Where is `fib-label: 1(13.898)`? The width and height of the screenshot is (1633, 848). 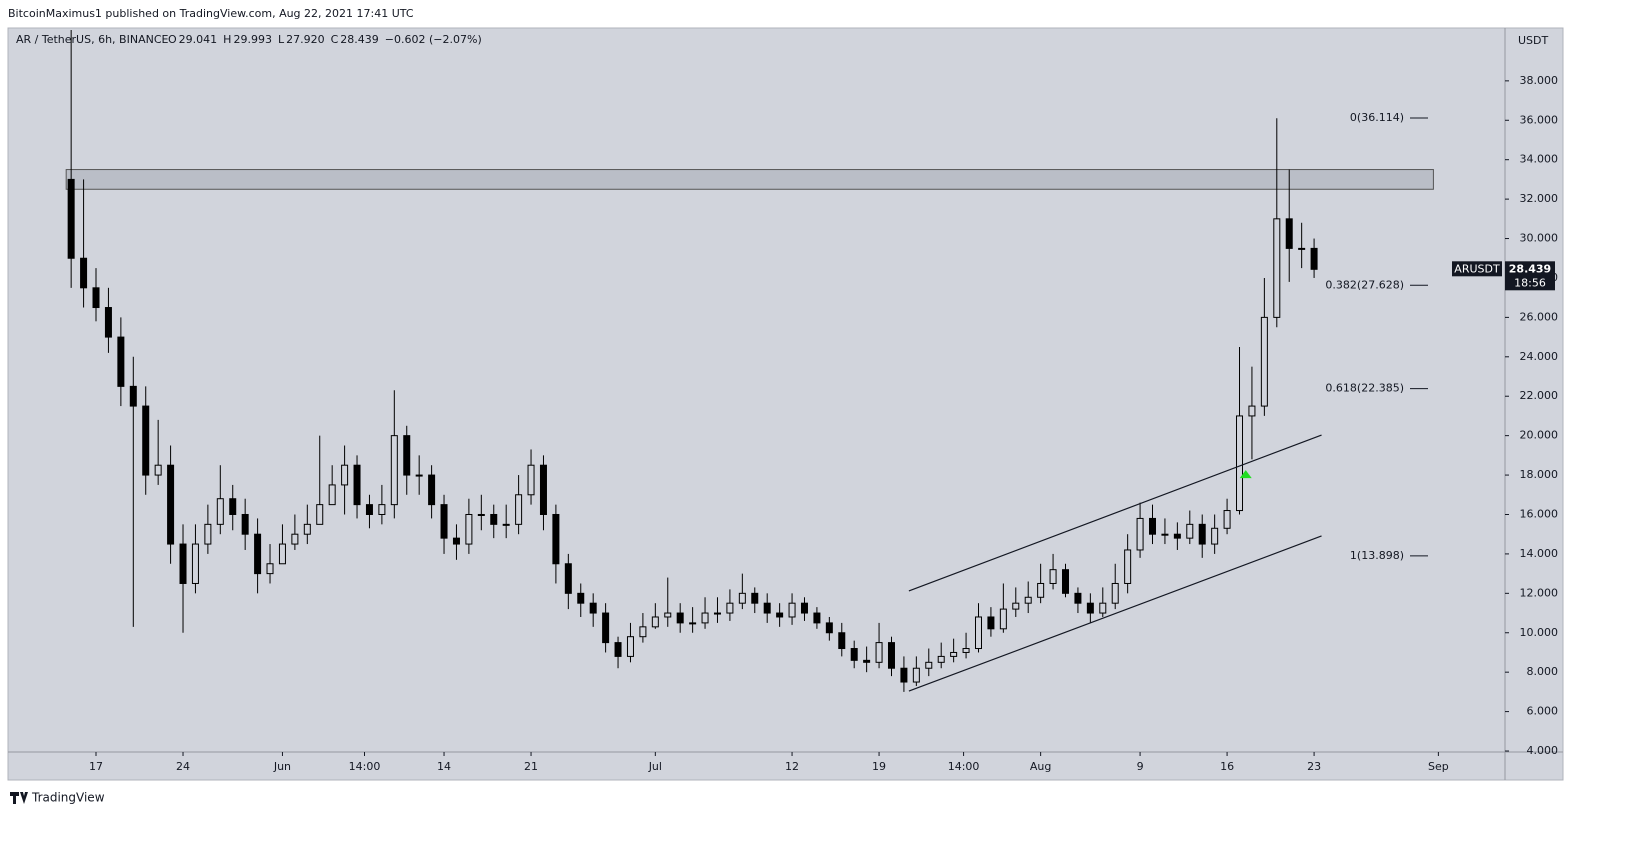
fib-label: 1(13.898) is located at coordinates (1377, 555).